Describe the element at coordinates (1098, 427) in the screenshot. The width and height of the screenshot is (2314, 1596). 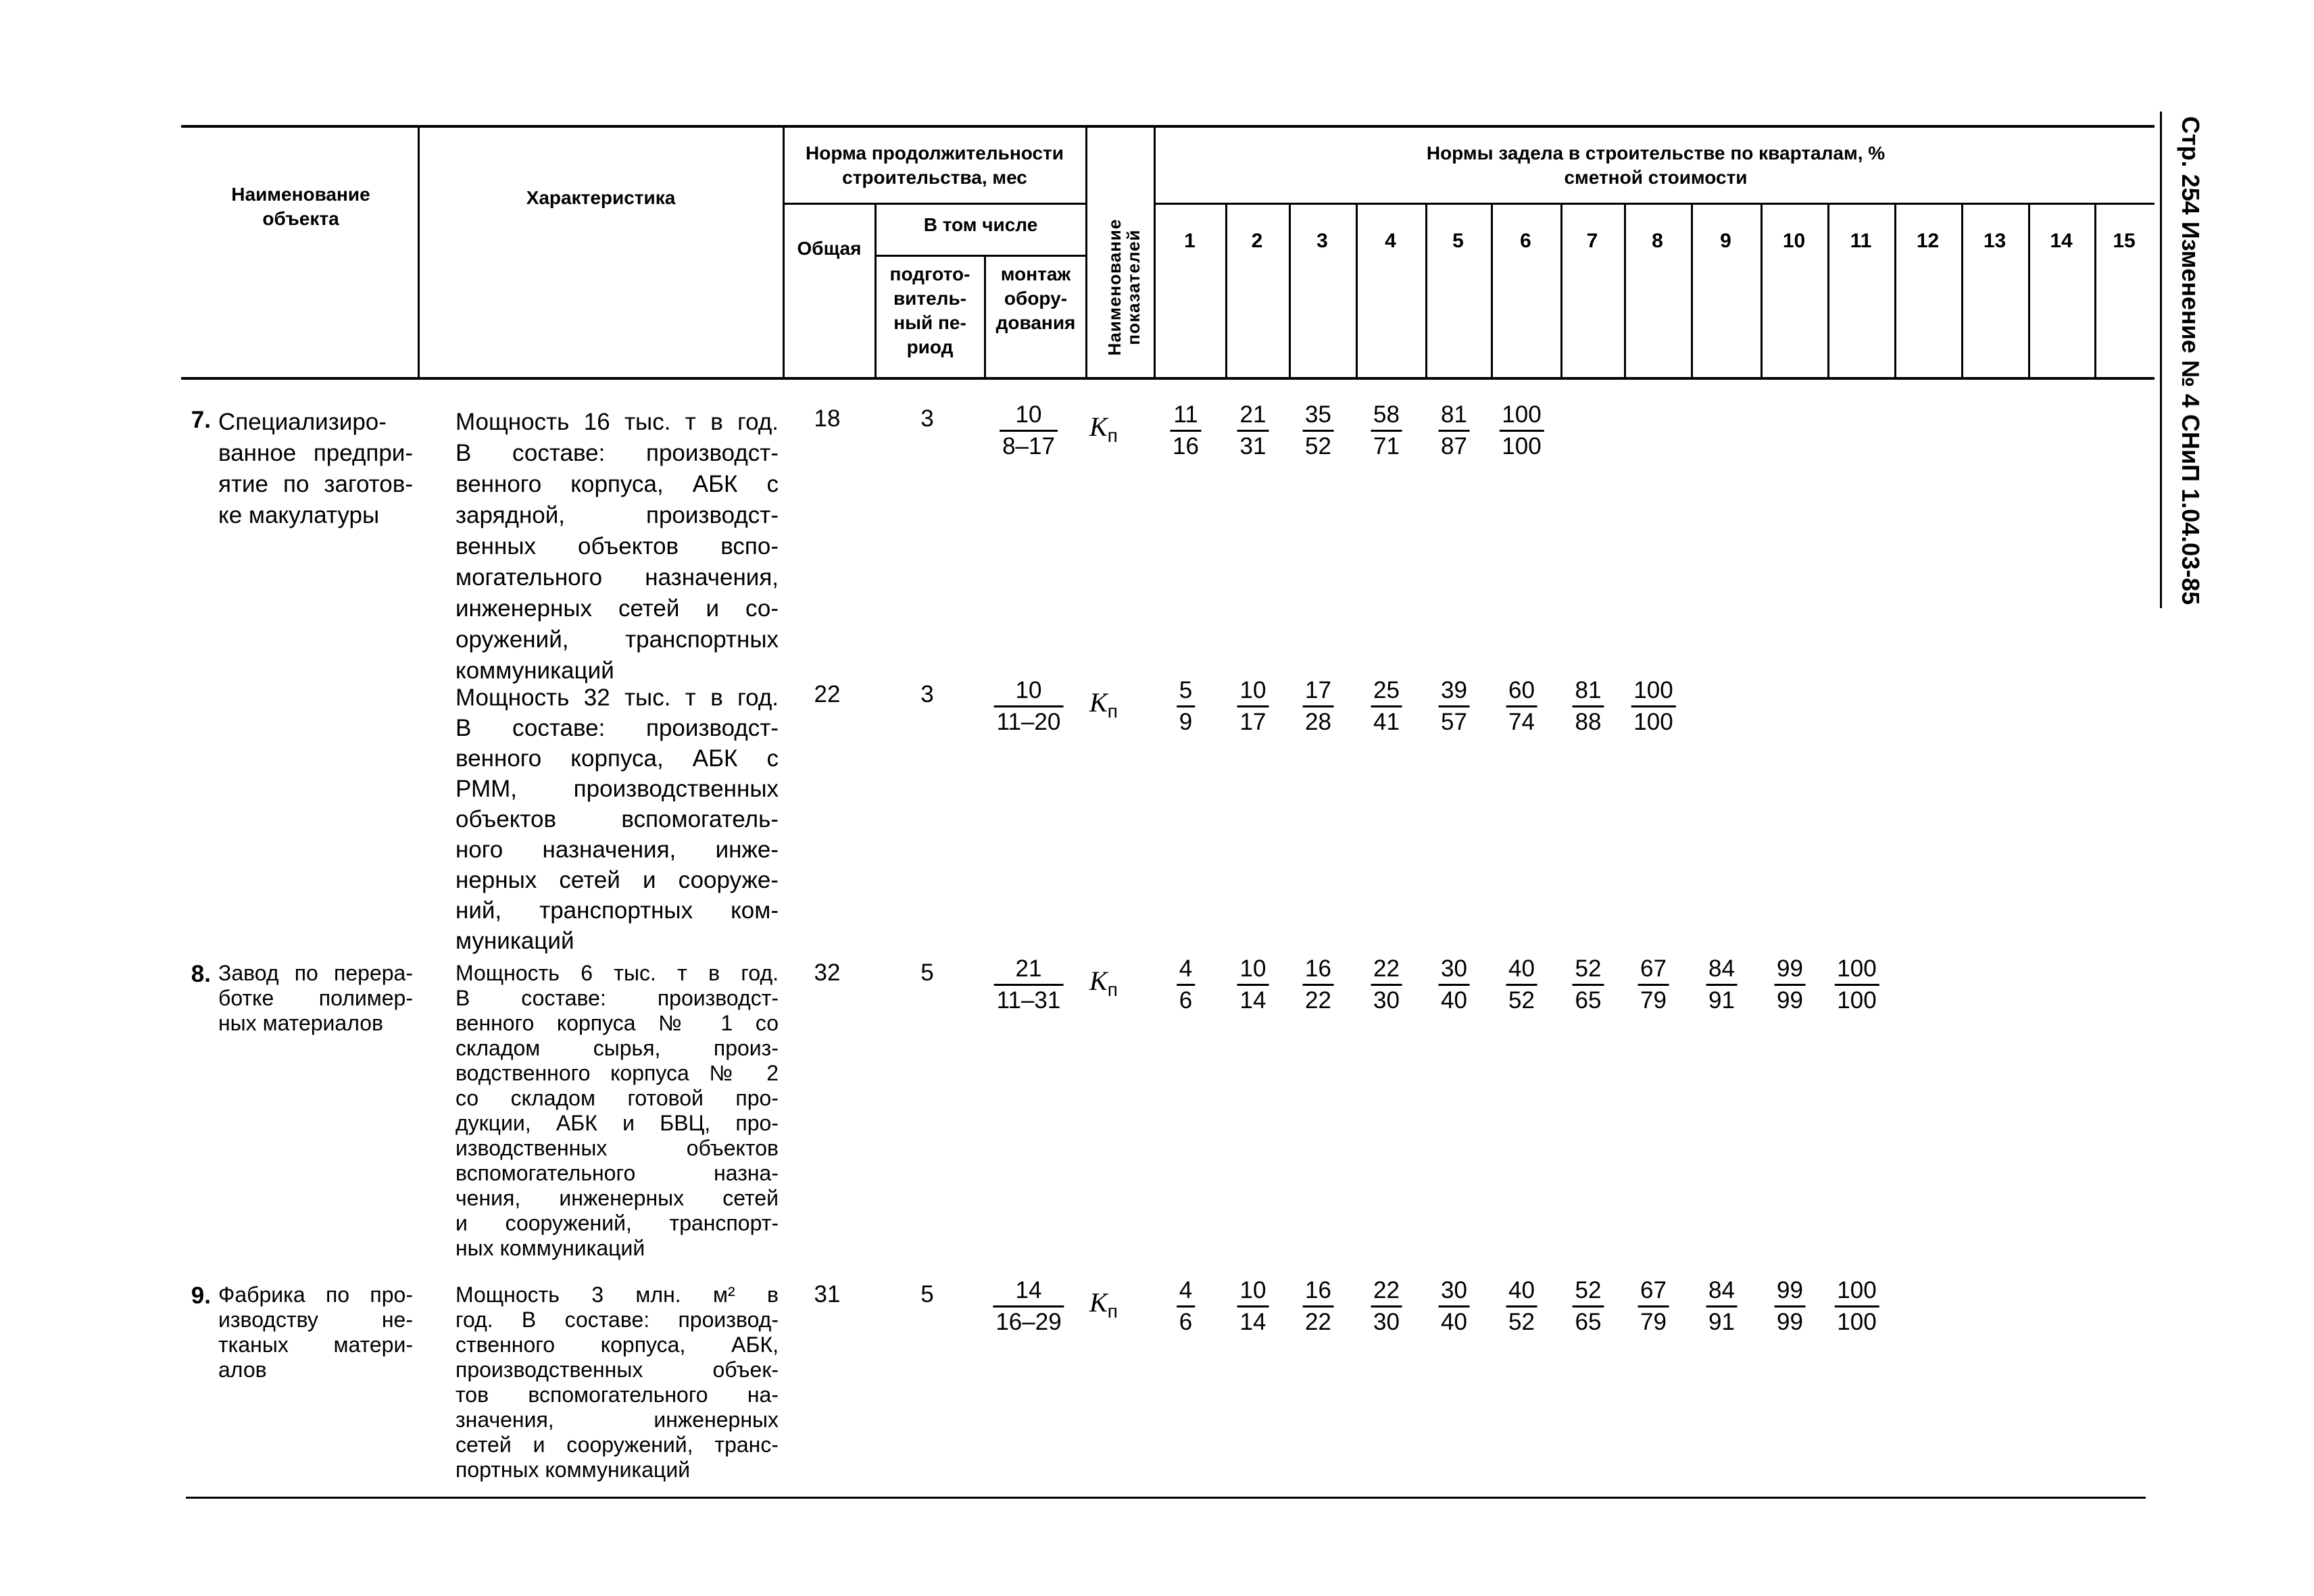
I see `indicator-symbol: K` at that location.